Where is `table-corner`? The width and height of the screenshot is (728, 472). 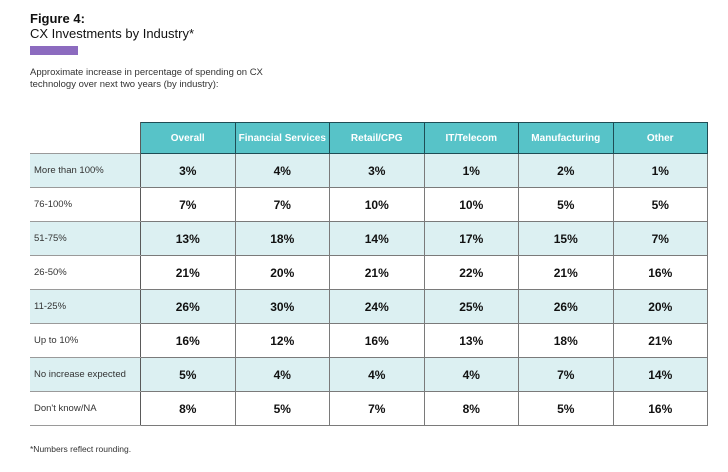
table-corner is located at coordinates (85, 138).